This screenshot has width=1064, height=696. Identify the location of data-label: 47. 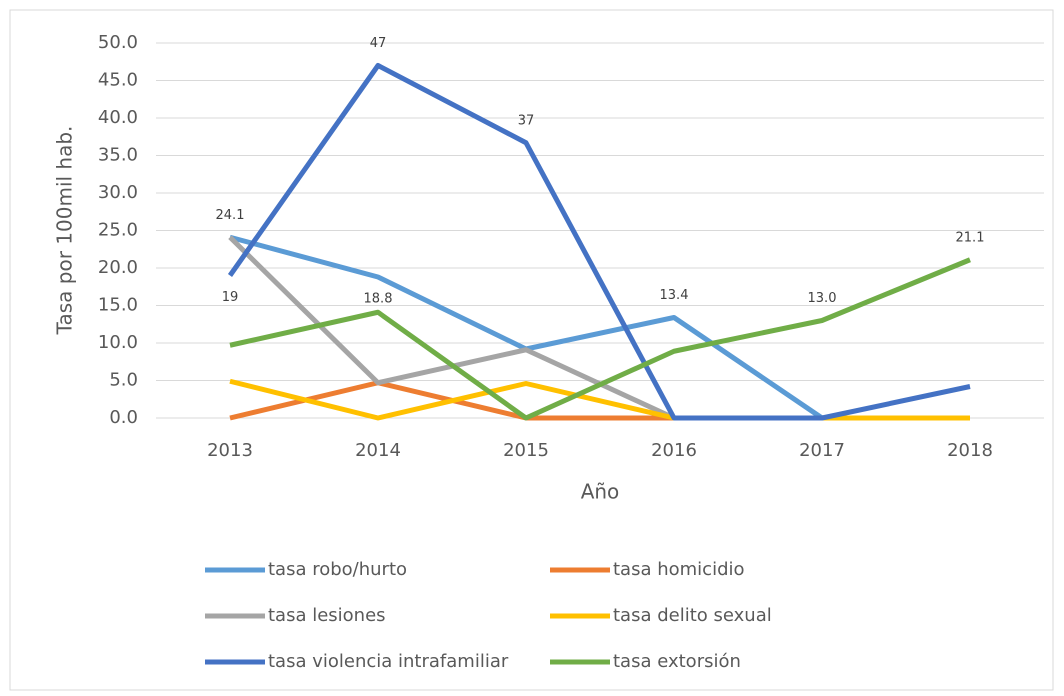
(378, 43).